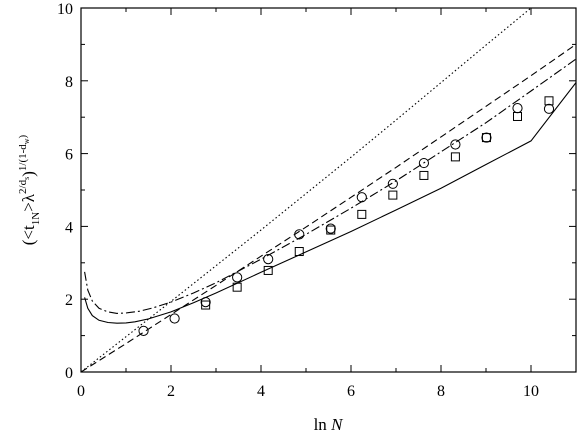 The width and height of the screenshot is (581, 440). I want to click on y-tick-label: 10, so click(65, 9).